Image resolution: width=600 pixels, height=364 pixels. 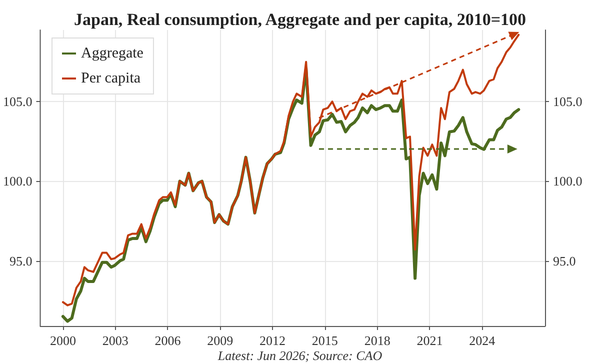 What do you see at coordinates (112, 54) in the screenshot?
I see `legend-label: Aggregate` at bounding box center [112, 54].